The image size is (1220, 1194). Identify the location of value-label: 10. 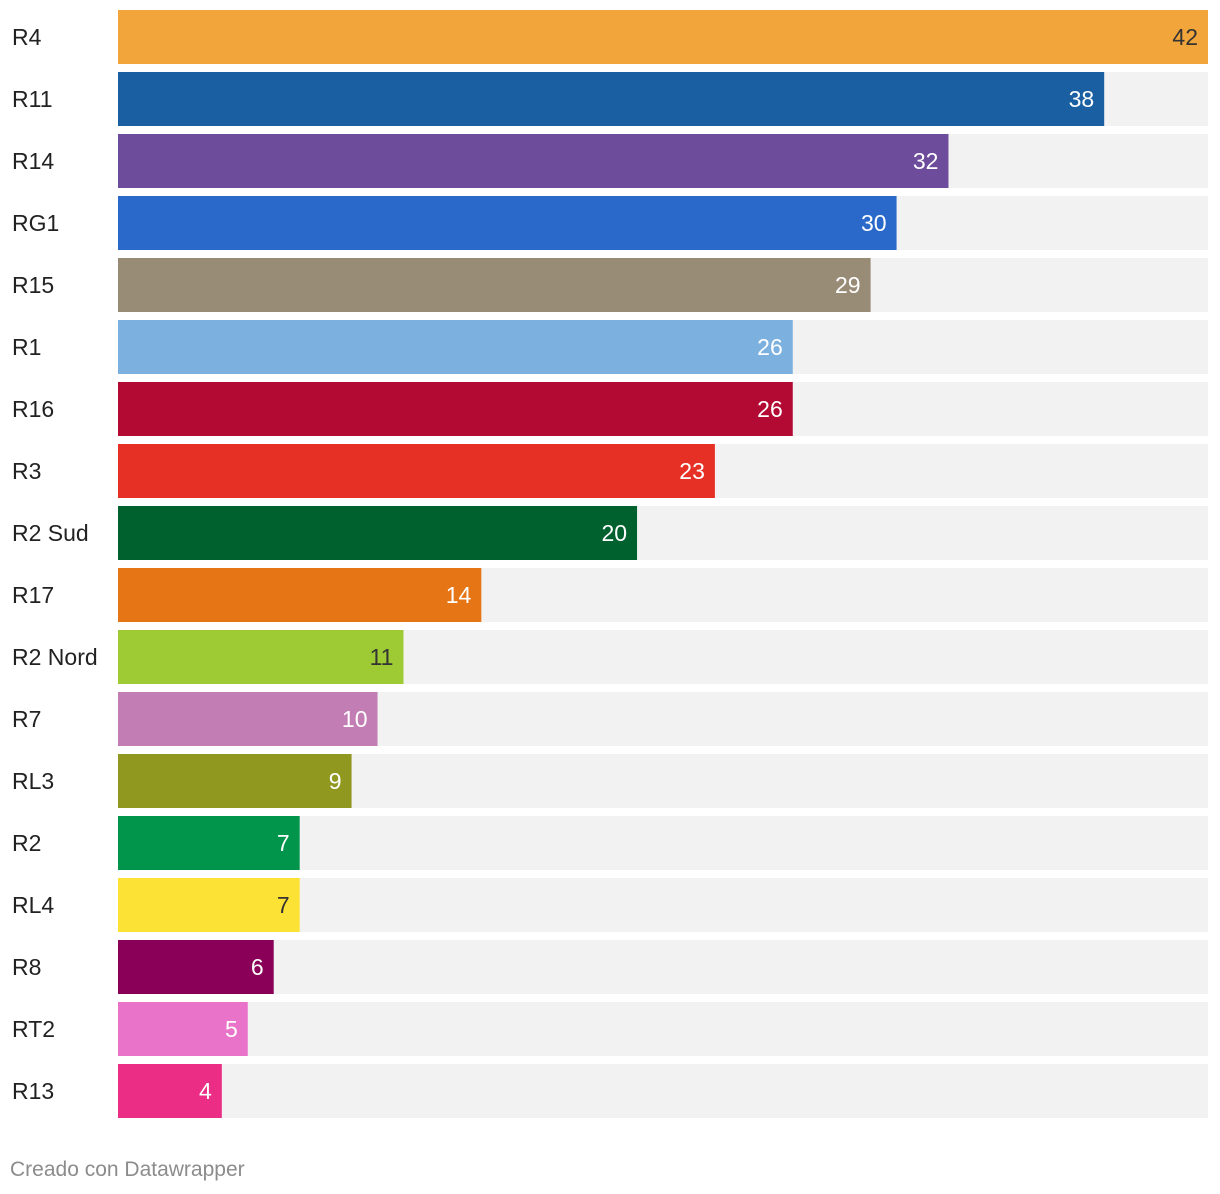
(355, 719).